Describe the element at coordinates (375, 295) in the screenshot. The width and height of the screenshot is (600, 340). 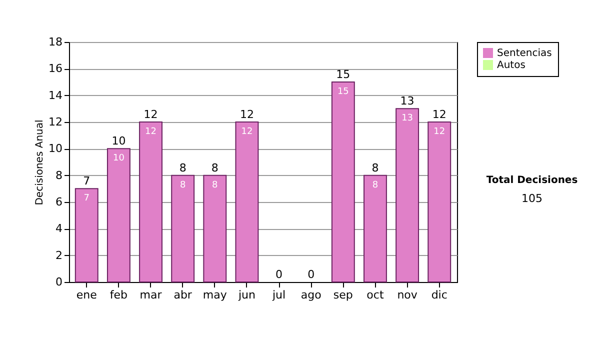
I see `x-tick-label: oct` at that location.